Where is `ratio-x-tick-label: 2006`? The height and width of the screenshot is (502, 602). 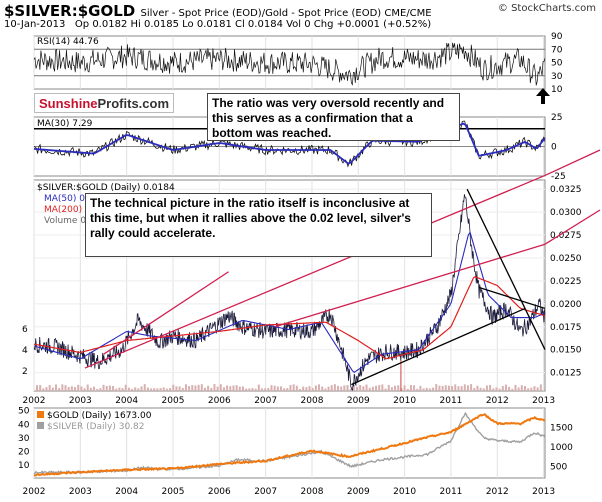
ratio-x-tick-label: 2006 is located at coordinates (219, 401).